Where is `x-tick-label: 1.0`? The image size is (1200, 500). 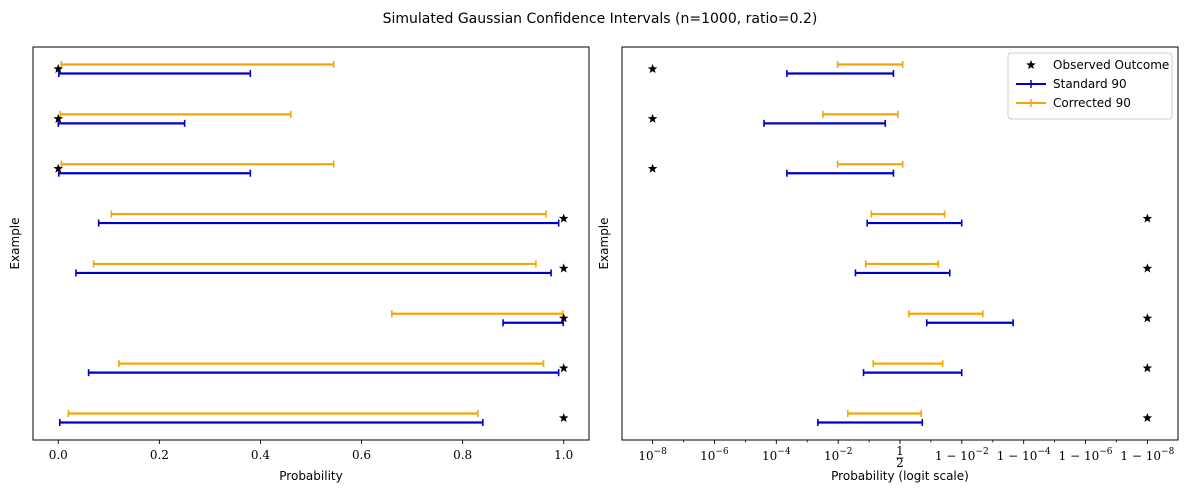
x-tick-label: 1.0 is located at coordinates (563, 455).